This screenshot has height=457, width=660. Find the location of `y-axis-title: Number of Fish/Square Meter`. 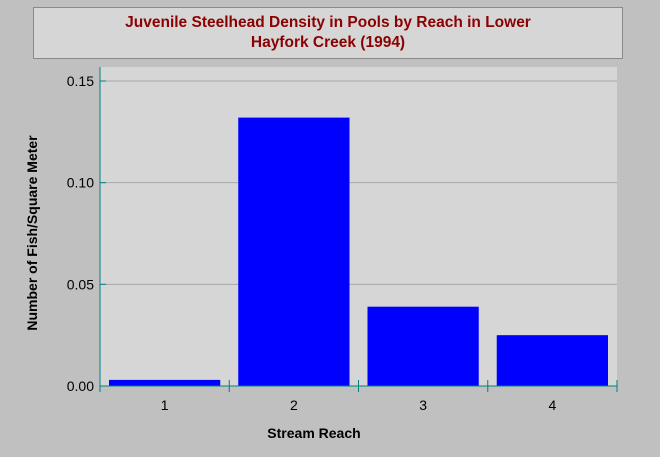

y-axis-title: Number of Fish/Square Meter is located at coordinates (32, 233).